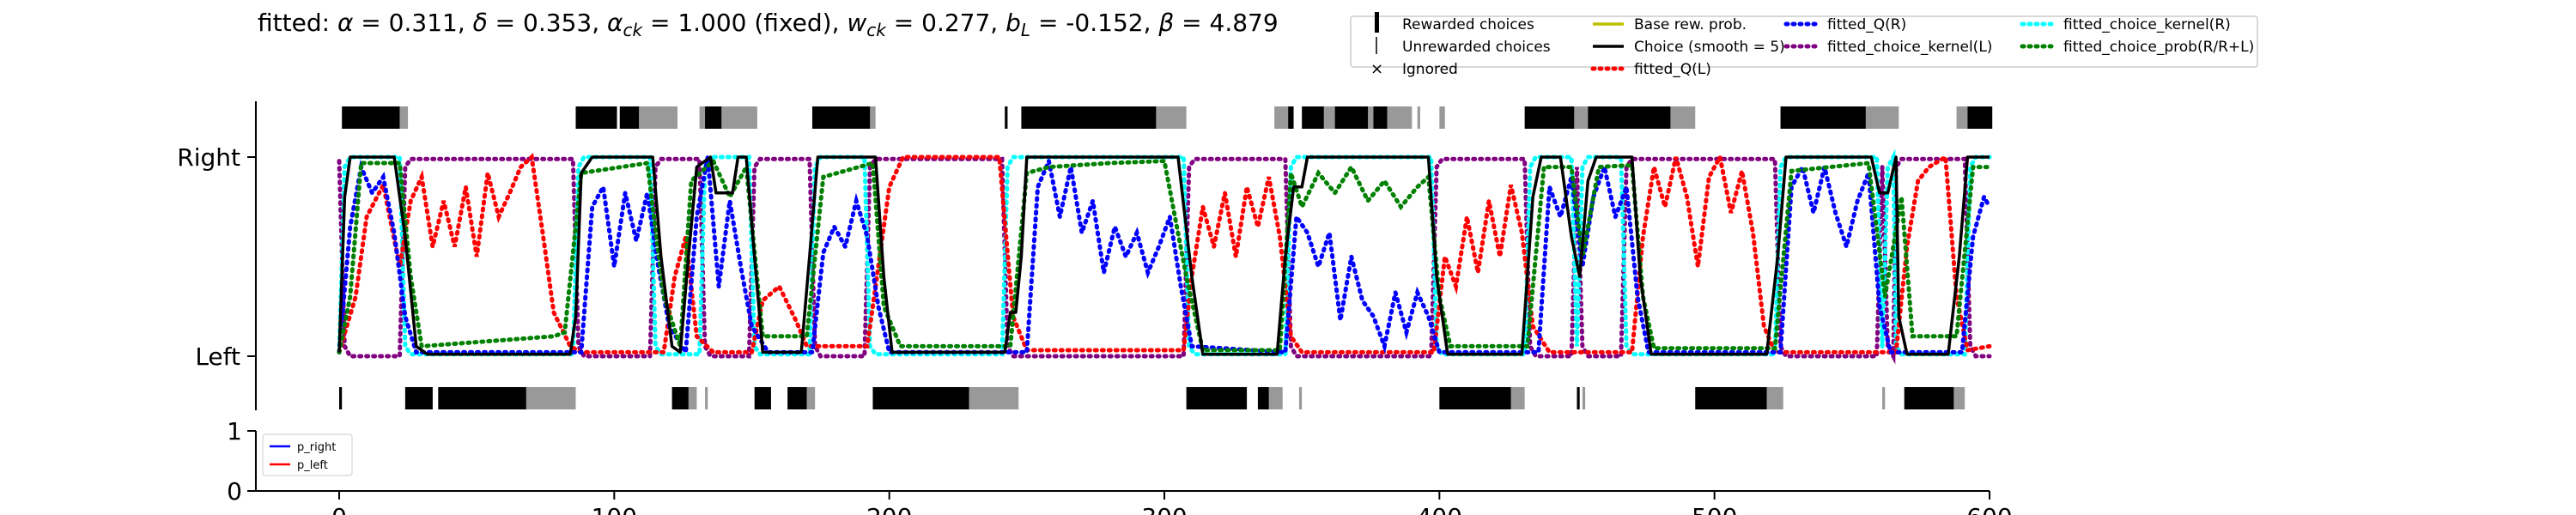 Image resolution: width=2576 pixels, height=515 pixels. What do you see at coordinates (1440, 509) in the screenshot?
I see `x-tick-label: 400` at bounding box center [1440, 509].